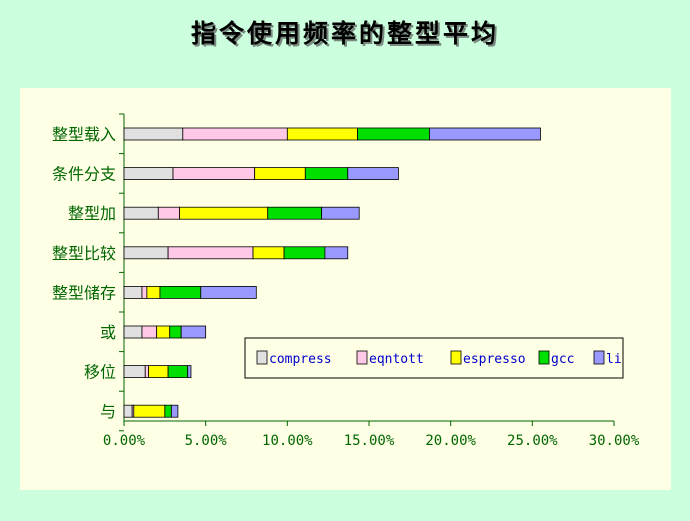  Describe the element at coordinates (84, 174) in the screenshot. I see `y-tick-label: 条件分支` at that location.